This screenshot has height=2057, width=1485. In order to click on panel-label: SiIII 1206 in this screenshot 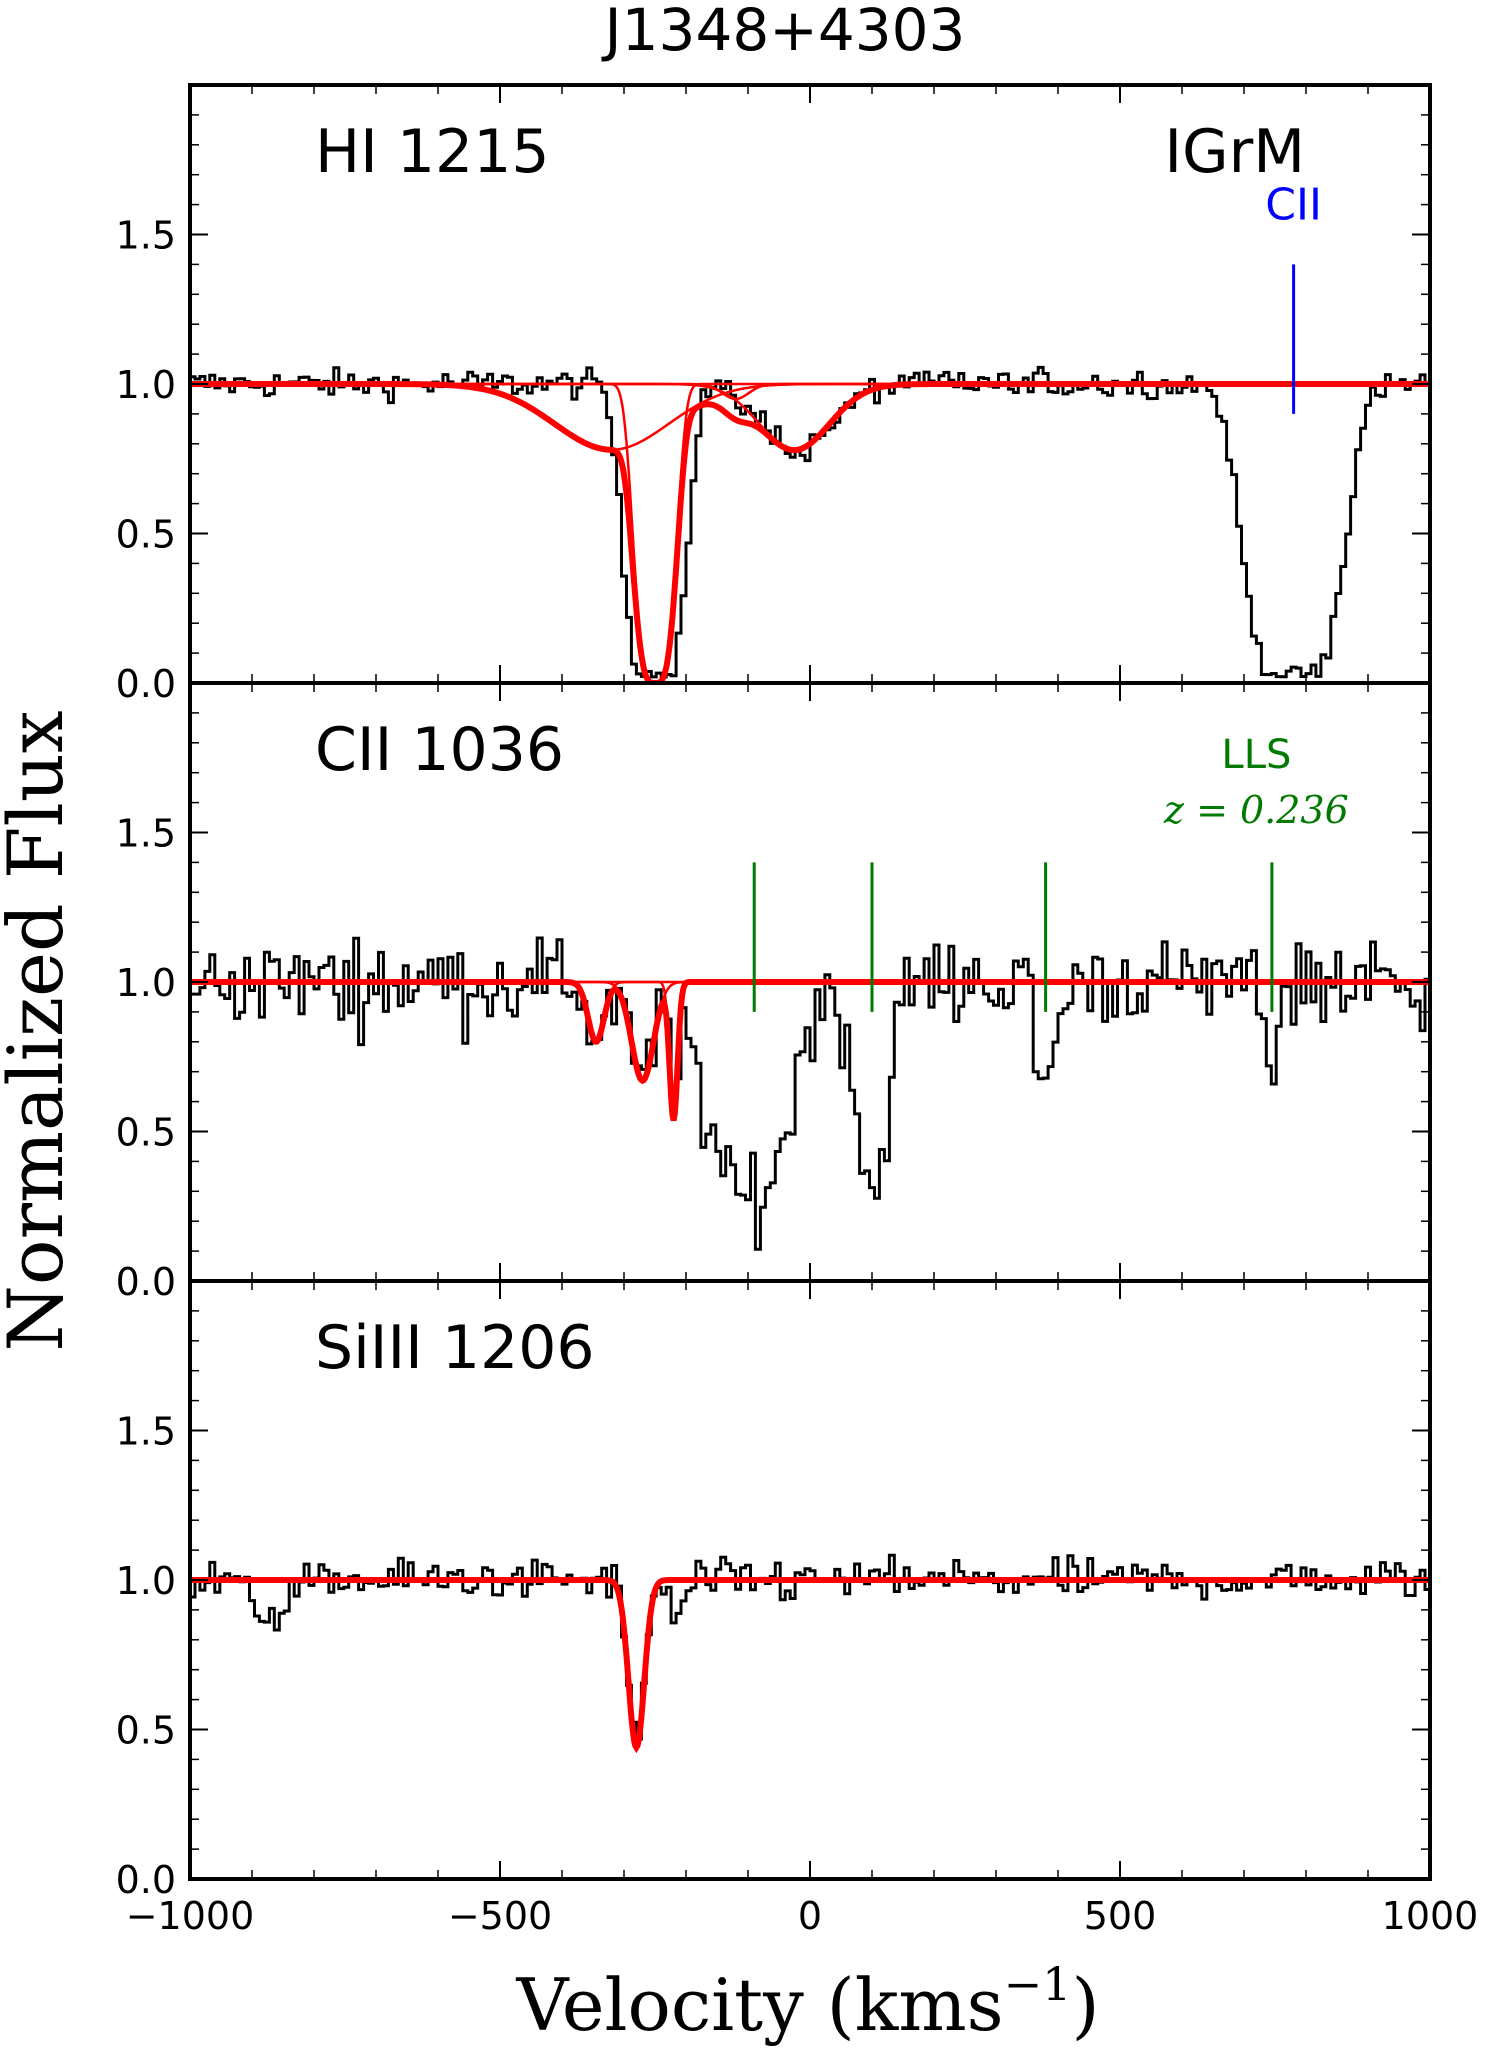, I will do `click(455, 1348)`.